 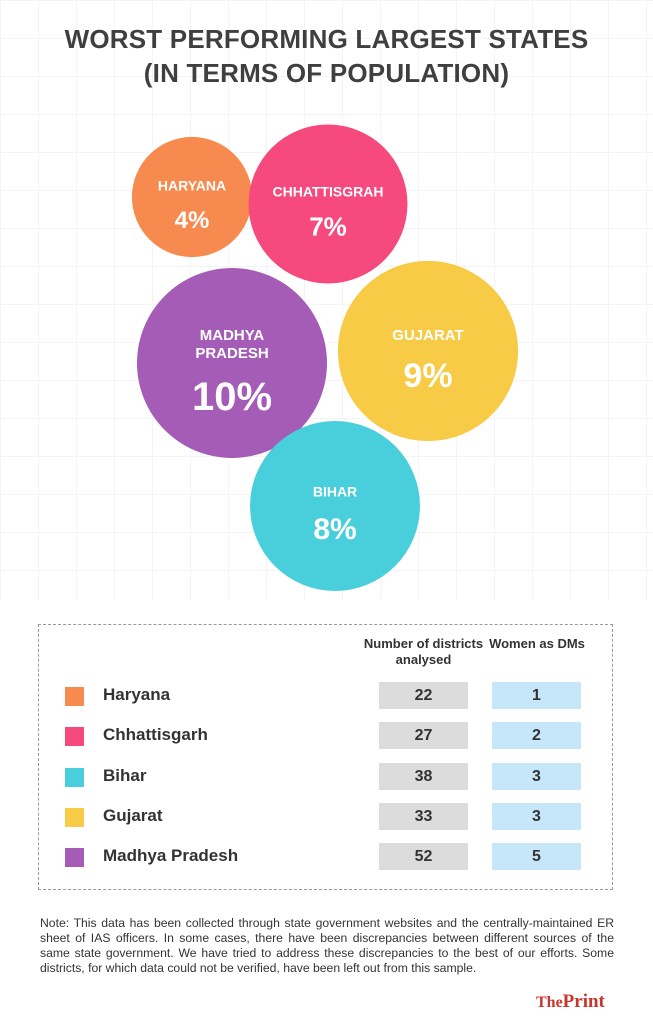 I want to click on state-name: Haryana, so click(x=137, y=694).